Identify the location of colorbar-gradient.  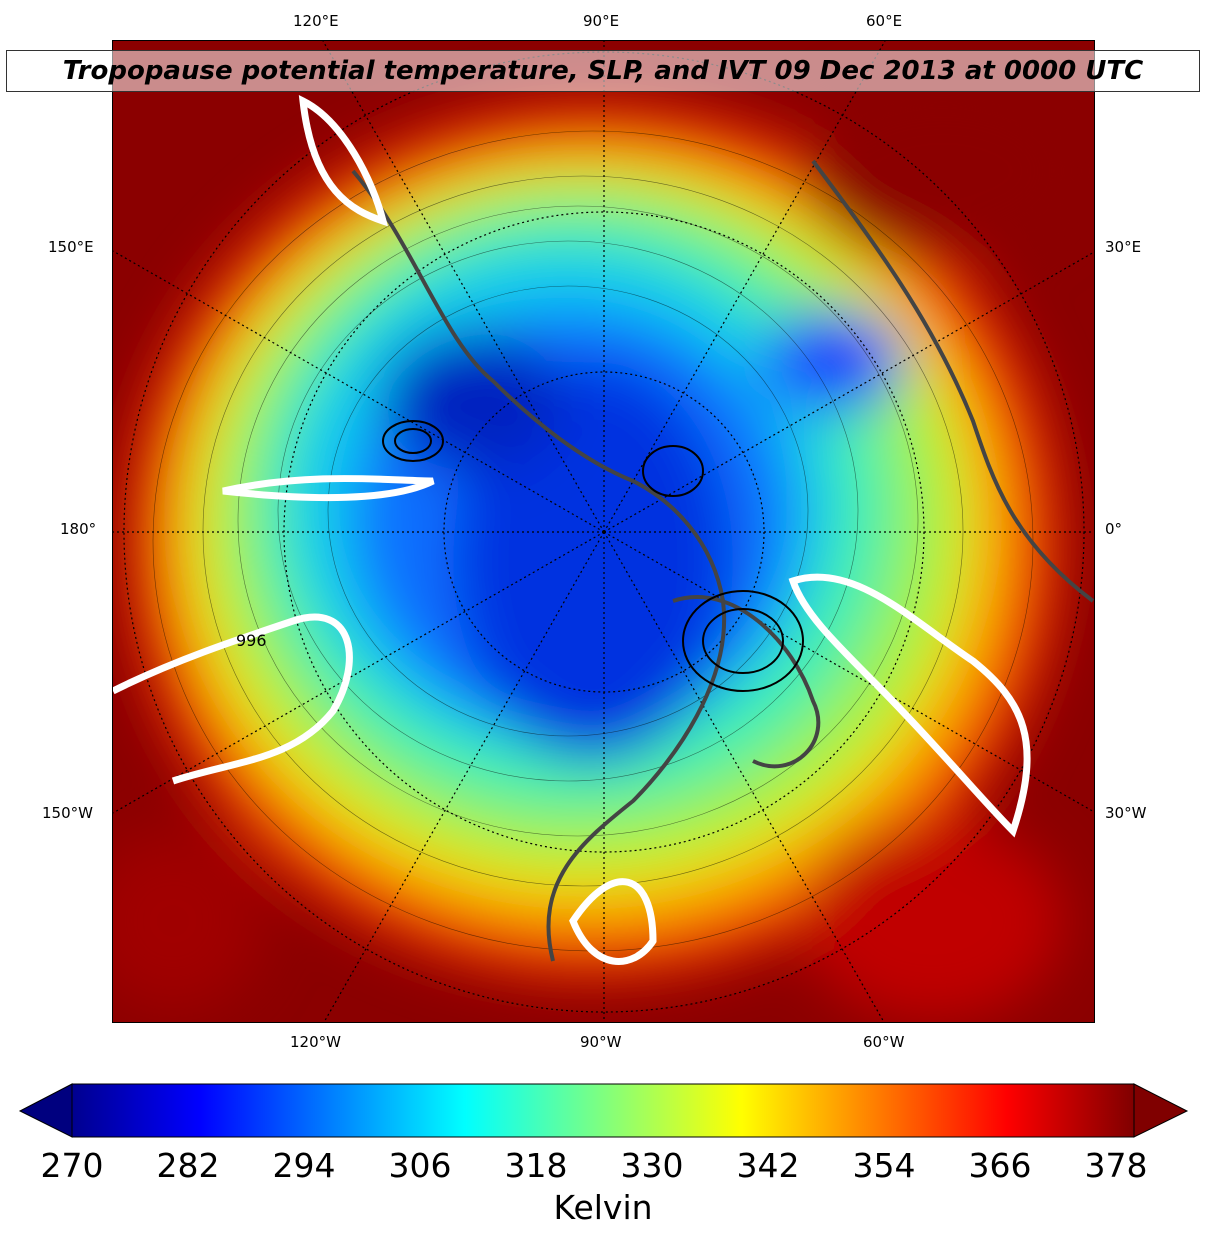
(603, 1110).